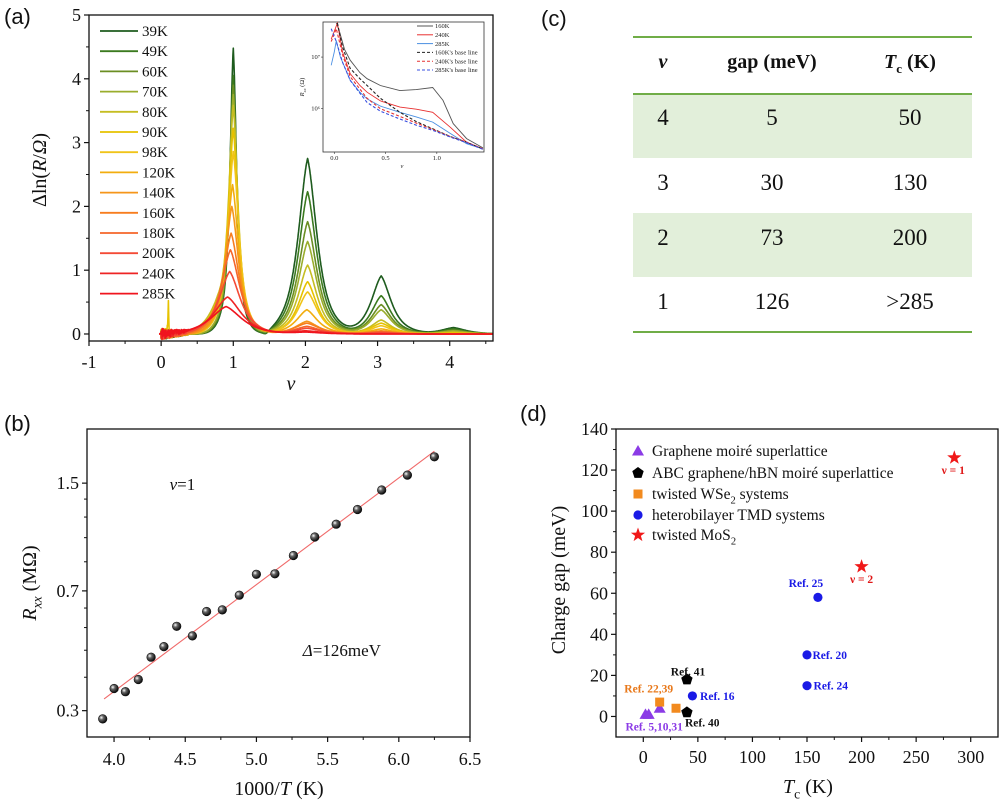  What do you see at coordinates (594, 511) in the screenshot?
I see `y-tick-label: 100` at bounding box center [594, 511].